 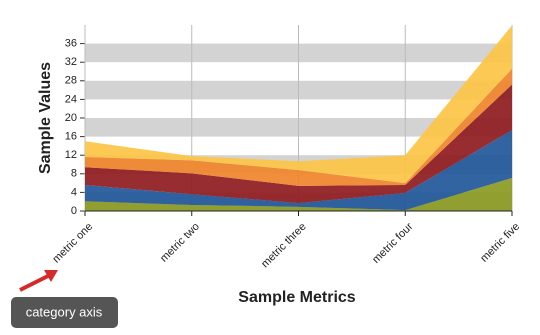 I want to click on y-tick-label: 8, so click(x=74, y=174).